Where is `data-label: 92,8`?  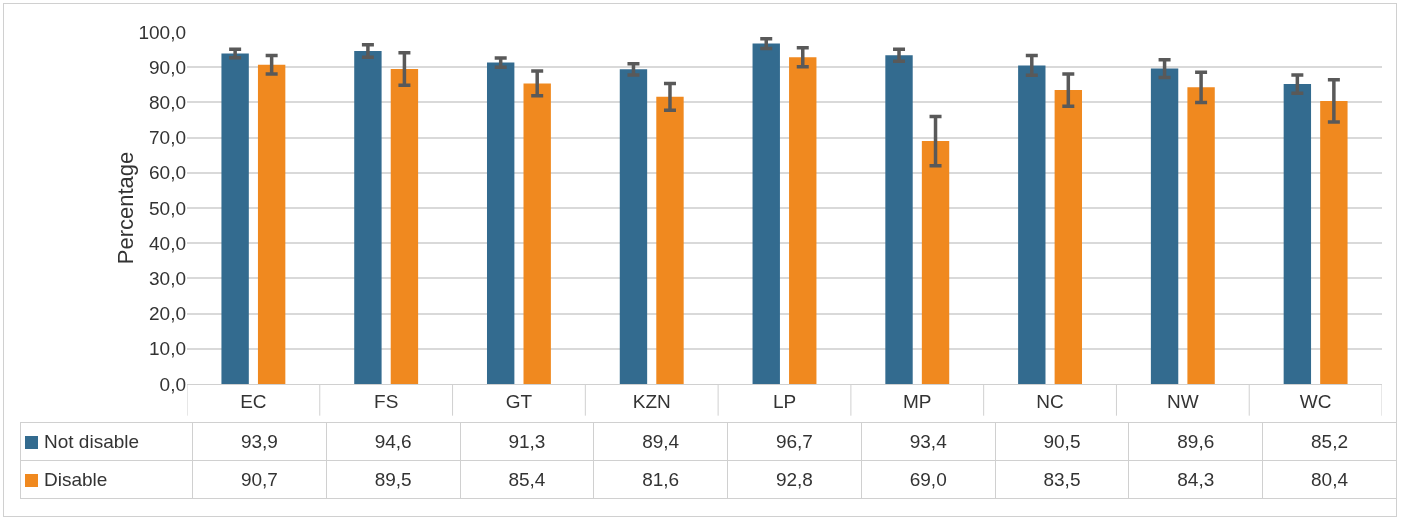 data-label: 92,8 is located at coordinates (794, 479).